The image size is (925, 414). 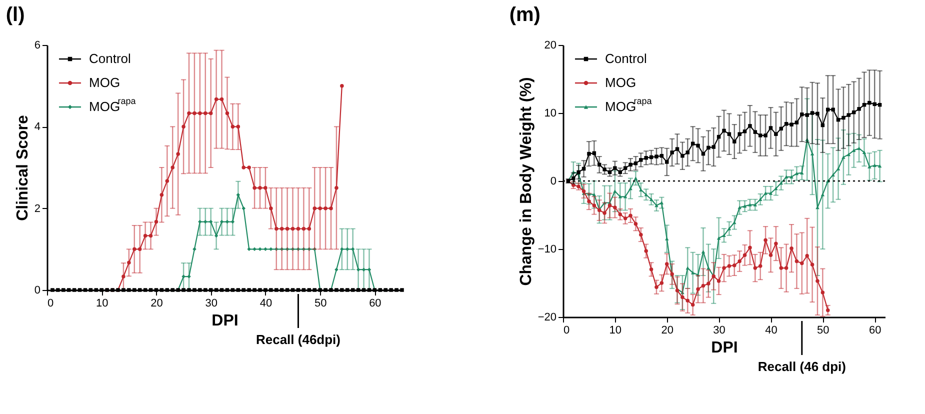 I want to click on chart-title: (m), so click(x=524, y=15).